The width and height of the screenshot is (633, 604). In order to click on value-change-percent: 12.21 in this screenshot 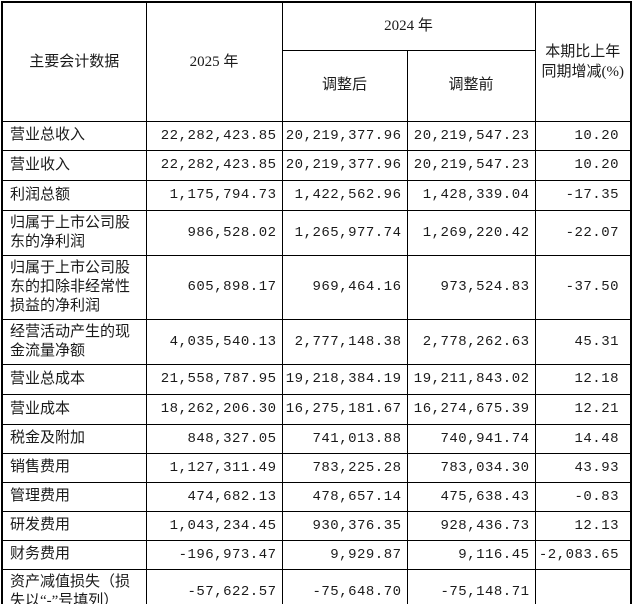, I will do `click(583, 409)`.